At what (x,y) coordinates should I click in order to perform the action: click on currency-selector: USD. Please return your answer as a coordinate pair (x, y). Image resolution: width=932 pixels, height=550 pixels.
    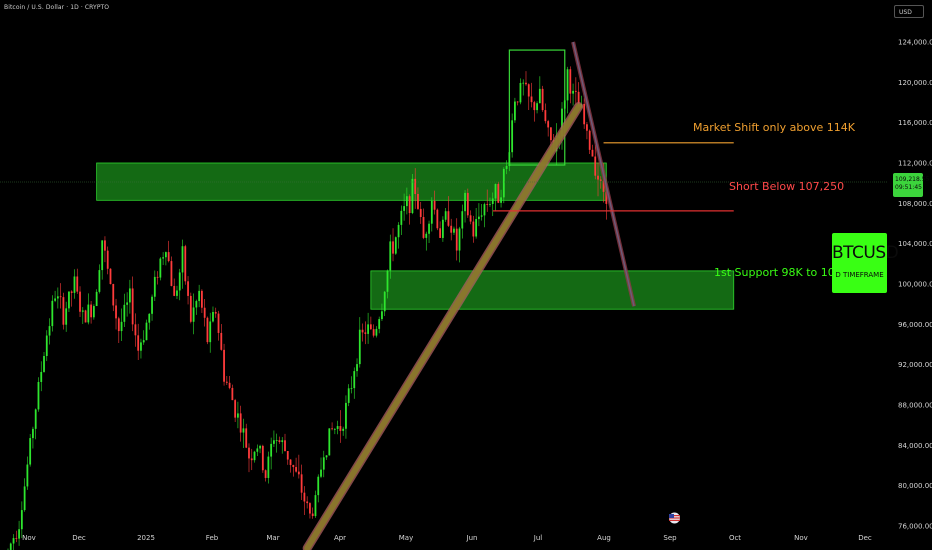
    Looking at the image, I should click on (909, 11).